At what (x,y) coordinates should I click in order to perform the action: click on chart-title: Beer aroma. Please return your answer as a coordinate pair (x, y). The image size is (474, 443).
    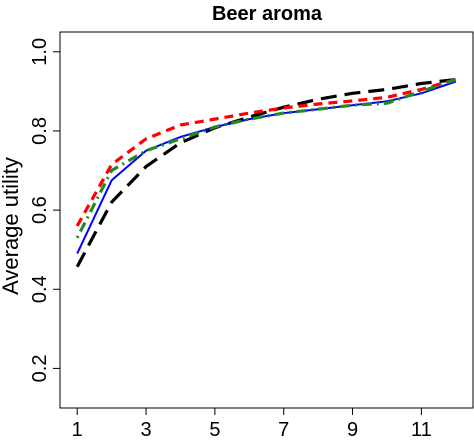
    Looking at the image, I should click on (267, 14).